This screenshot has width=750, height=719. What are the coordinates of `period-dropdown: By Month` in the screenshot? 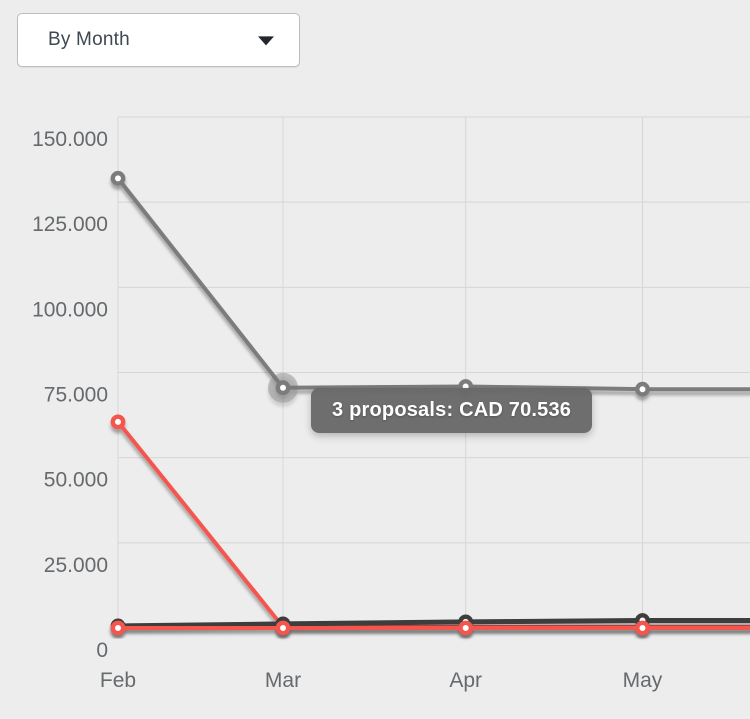 It's located at (158, 40).